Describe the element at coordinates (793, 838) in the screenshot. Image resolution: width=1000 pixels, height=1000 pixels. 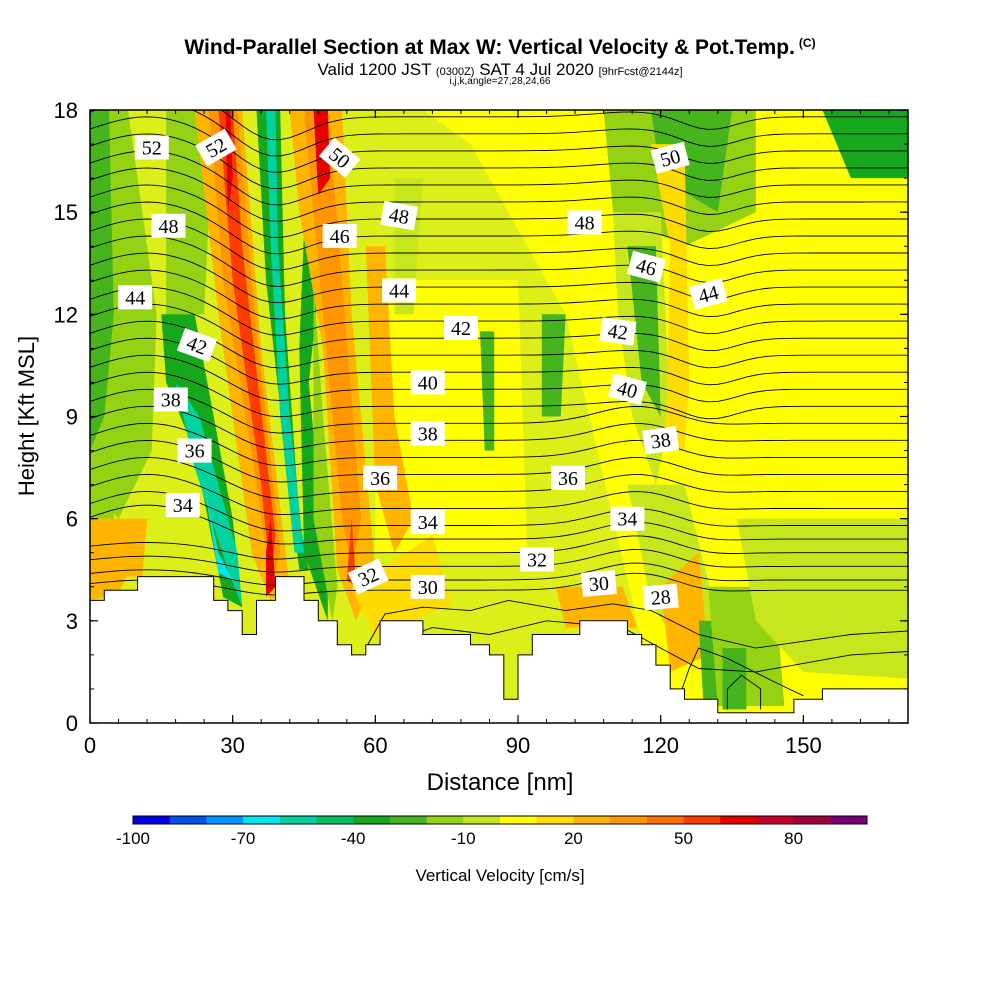
I see `colorbar-tick-label: 80` at that location.